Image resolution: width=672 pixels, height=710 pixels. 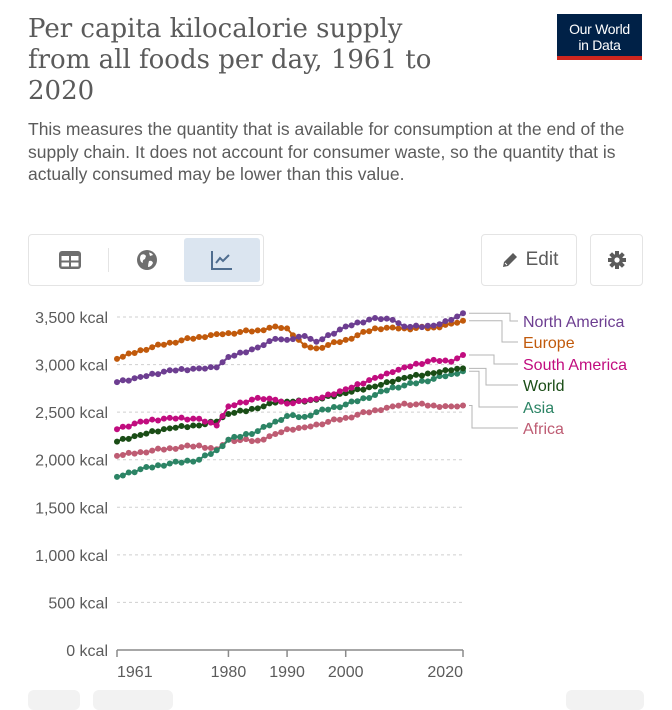 I want to click on legend-label: Europe, so click(x=549, y=343).